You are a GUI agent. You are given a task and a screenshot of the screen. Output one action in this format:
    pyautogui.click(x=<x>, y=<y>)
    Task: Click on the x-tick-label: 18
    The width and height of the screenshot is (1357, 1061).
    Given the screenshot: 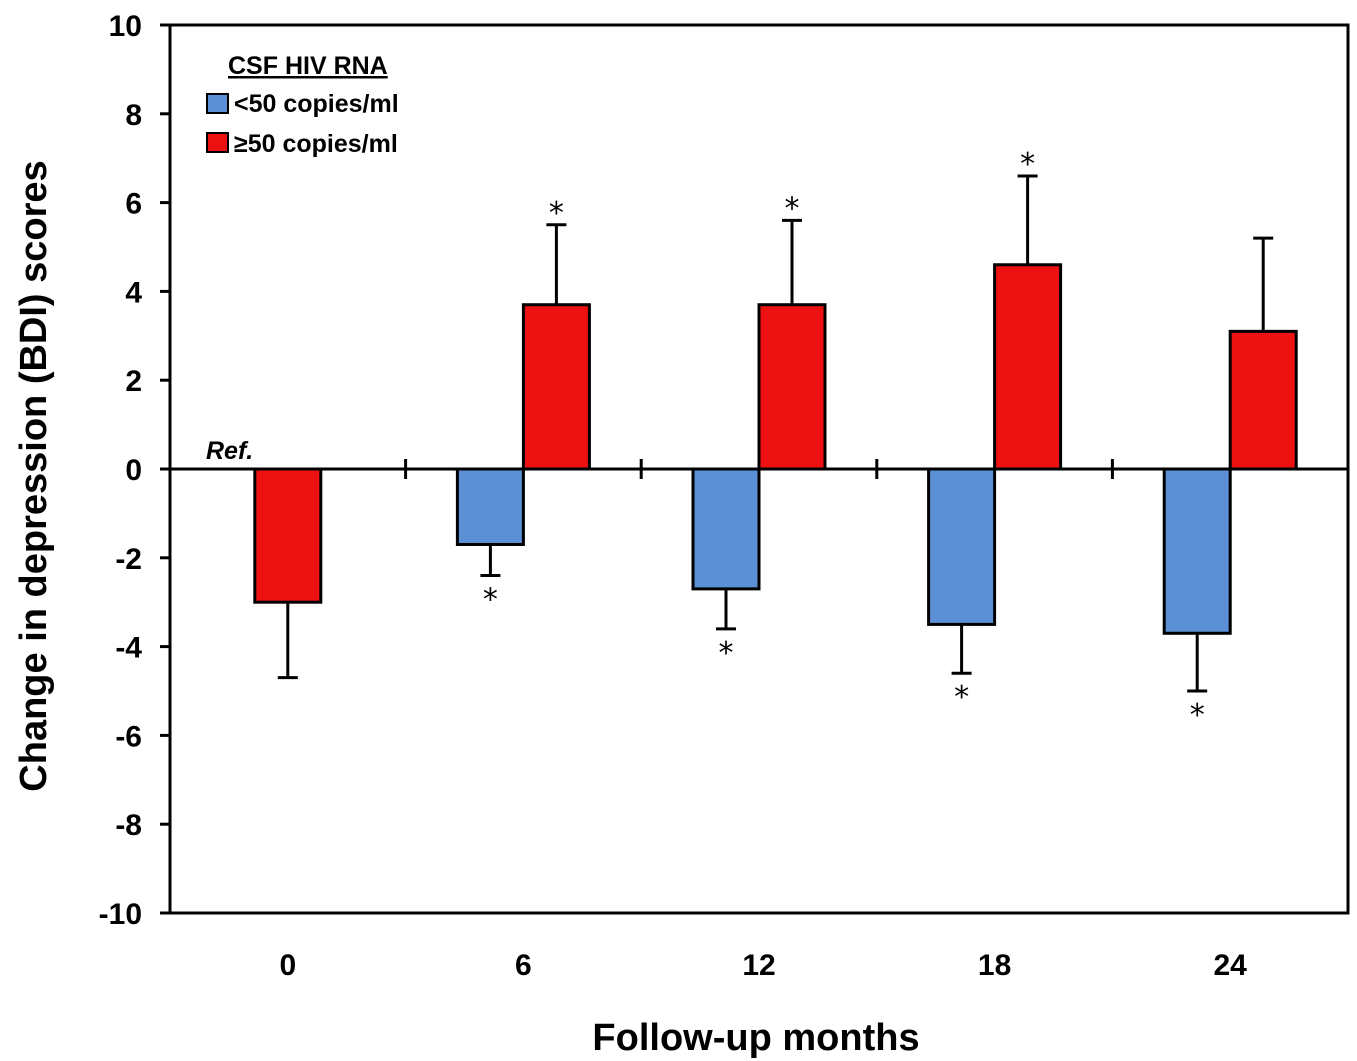 What is the action you would take?
    pyautogui.click(x=994, y=965)
    